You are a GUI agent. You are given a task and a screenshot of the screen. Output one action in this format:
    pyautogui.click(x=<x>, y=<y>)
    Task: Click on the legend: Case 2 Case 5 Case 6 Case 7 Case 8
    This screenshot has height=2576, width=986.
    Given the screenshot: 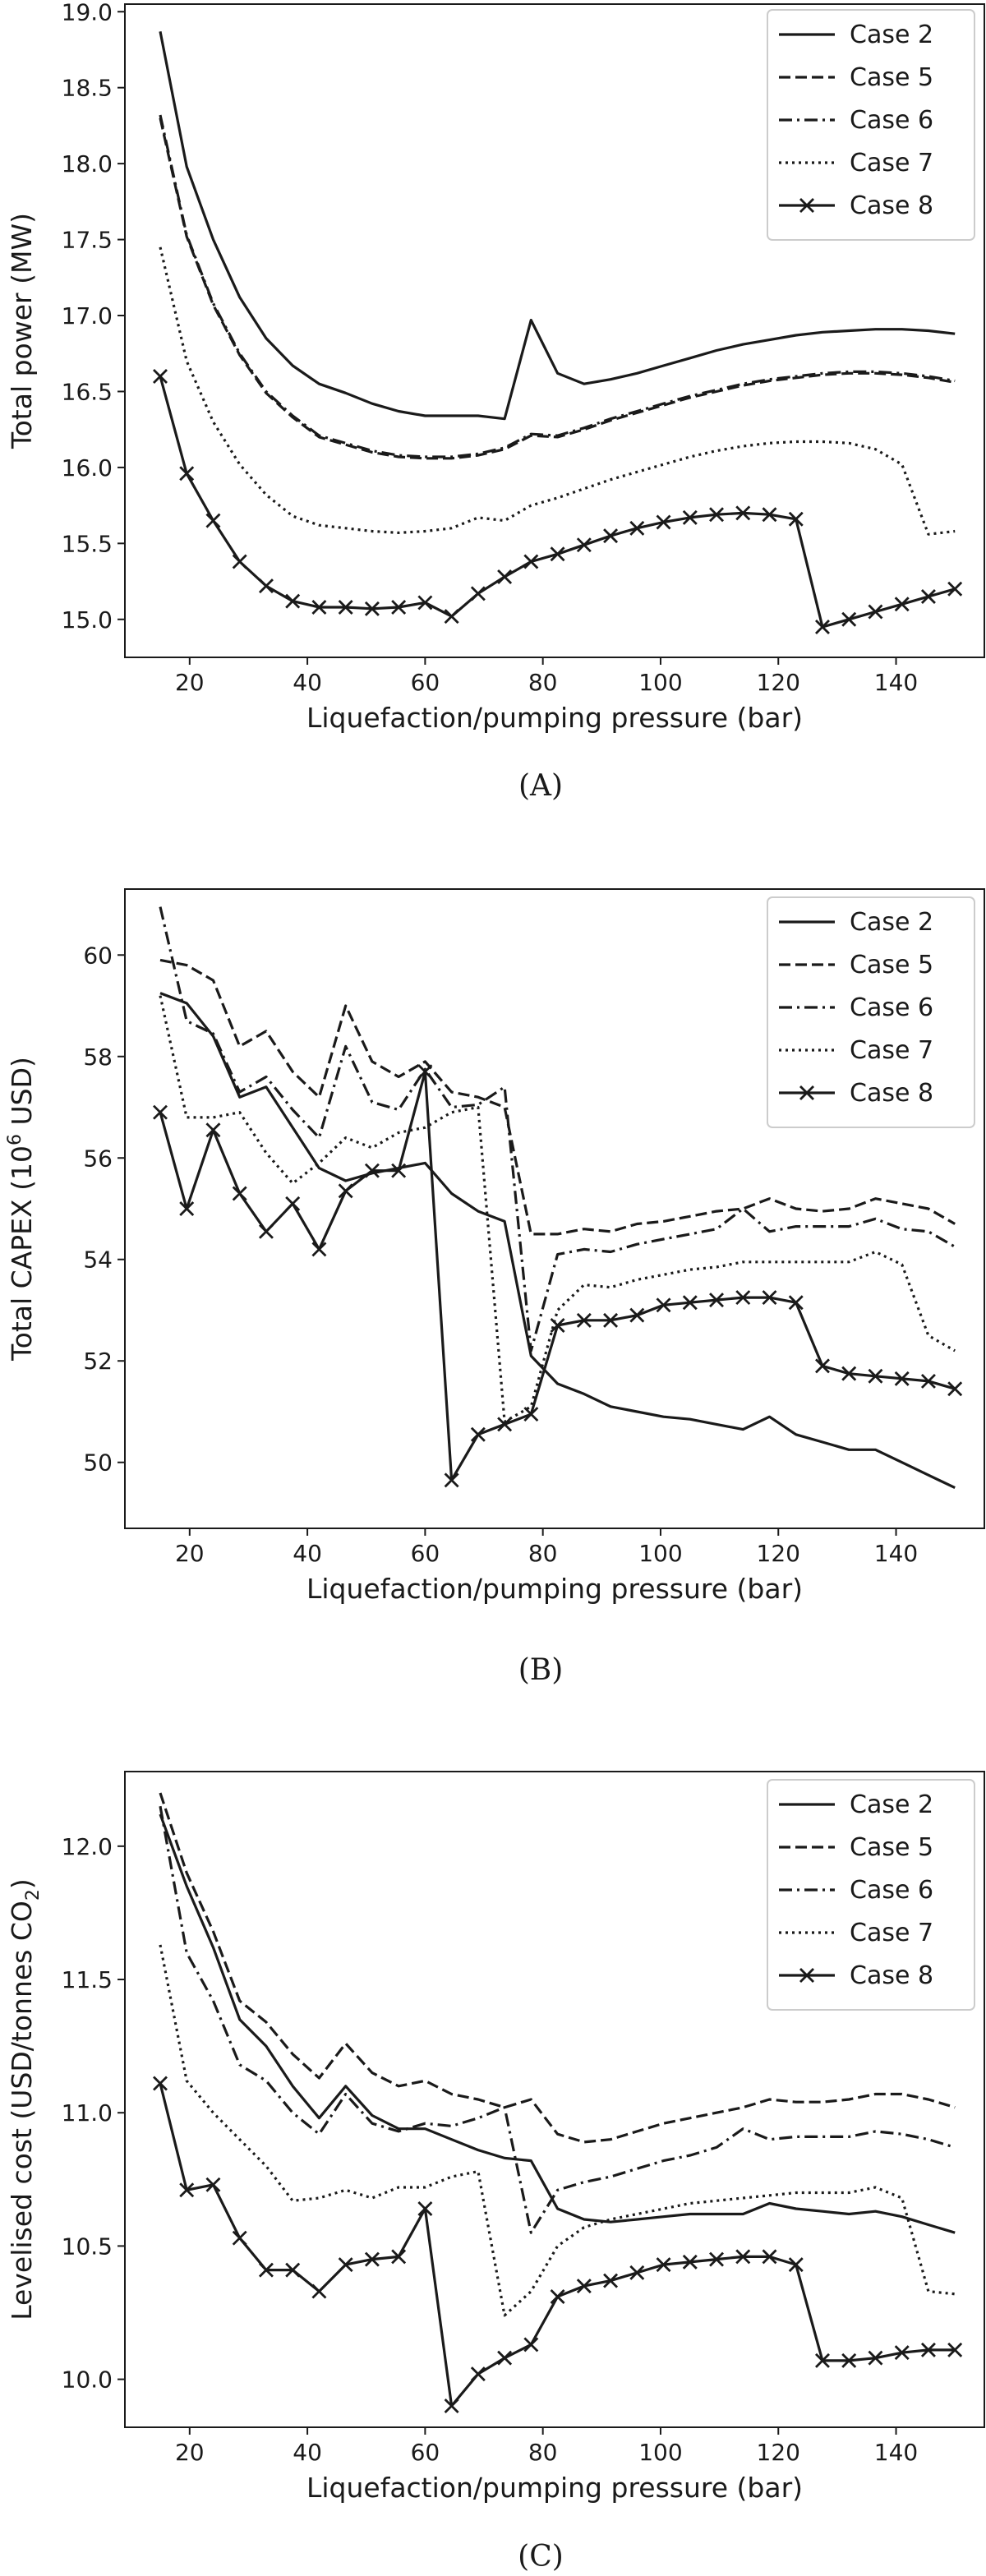 What is the action you would take?
    pyautogui.click(x=871, y=1895)
    